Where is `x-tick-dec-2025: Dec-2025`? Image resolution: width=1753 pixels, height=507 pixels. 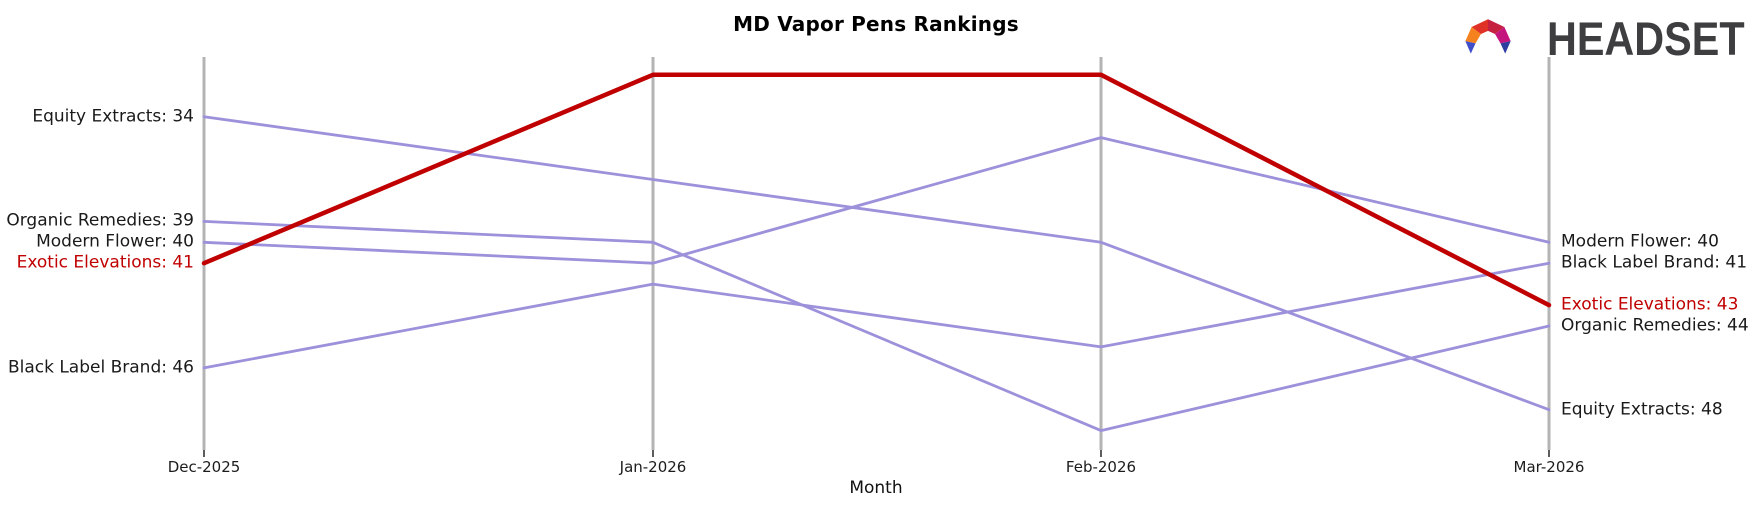 x-tick-dec-2025: Dec-2025 is located at coordinates (204, 467).